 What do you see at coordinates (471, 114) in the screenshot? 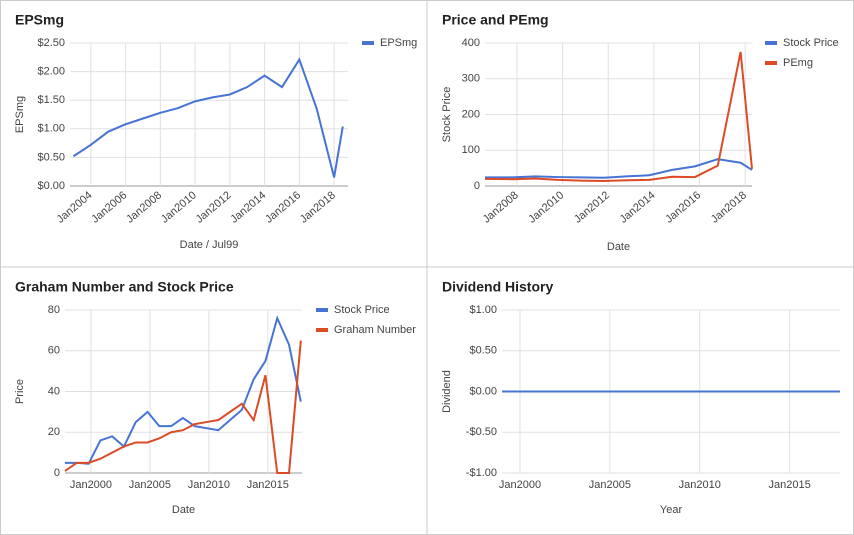
I see `y-tick-label: 200` at bounding box center [471, 114].